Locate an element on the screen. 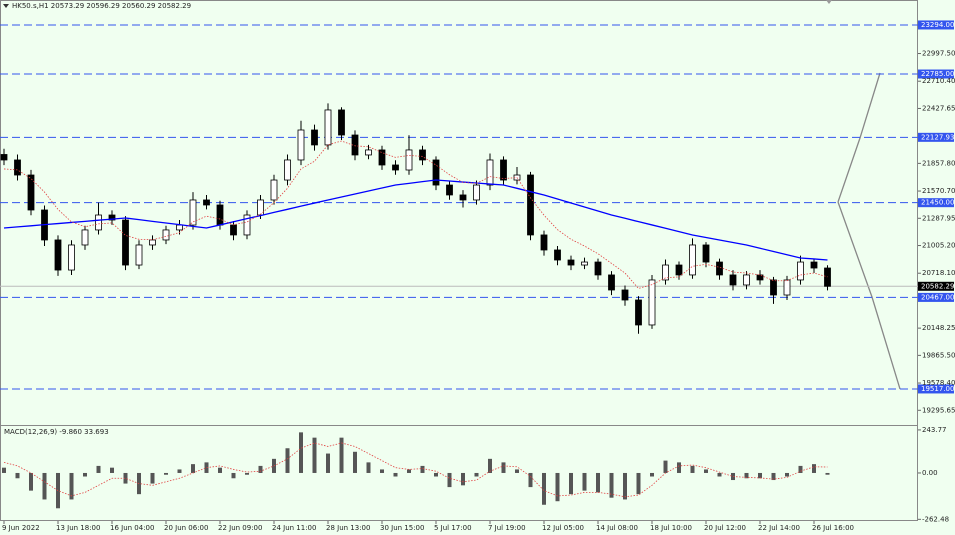 Image resolution: width=955 pixels, height=535 pixels. macd-title: MACD(12,26,9) -9.860 33.693 is located at coordinates (56, 432).